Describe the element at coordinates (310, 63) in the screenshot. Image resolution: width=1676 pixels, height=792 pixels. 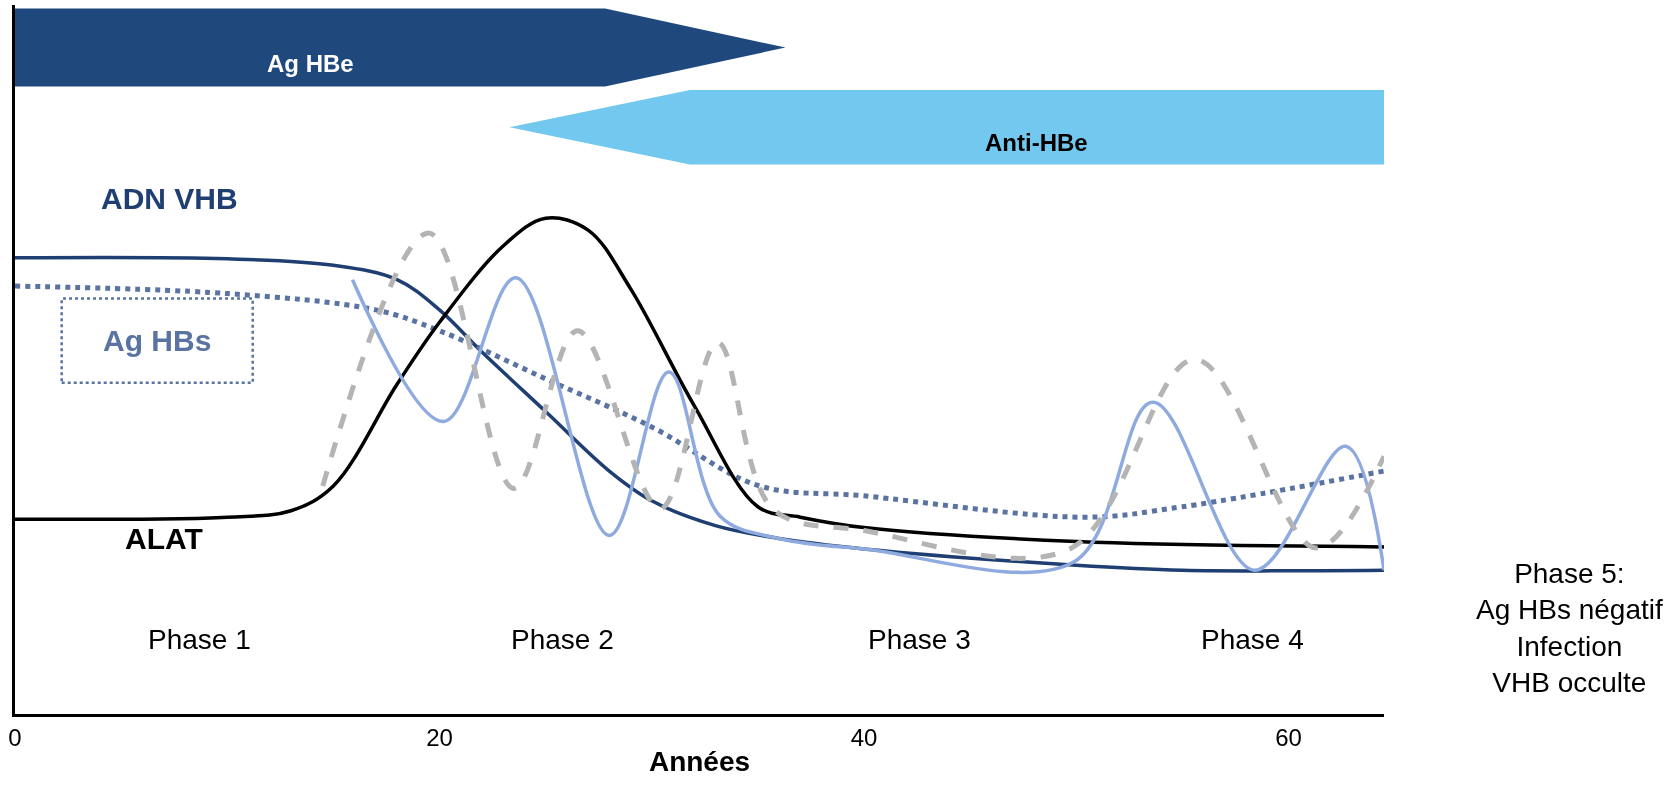
I see `text: Ag HBe` at that location.